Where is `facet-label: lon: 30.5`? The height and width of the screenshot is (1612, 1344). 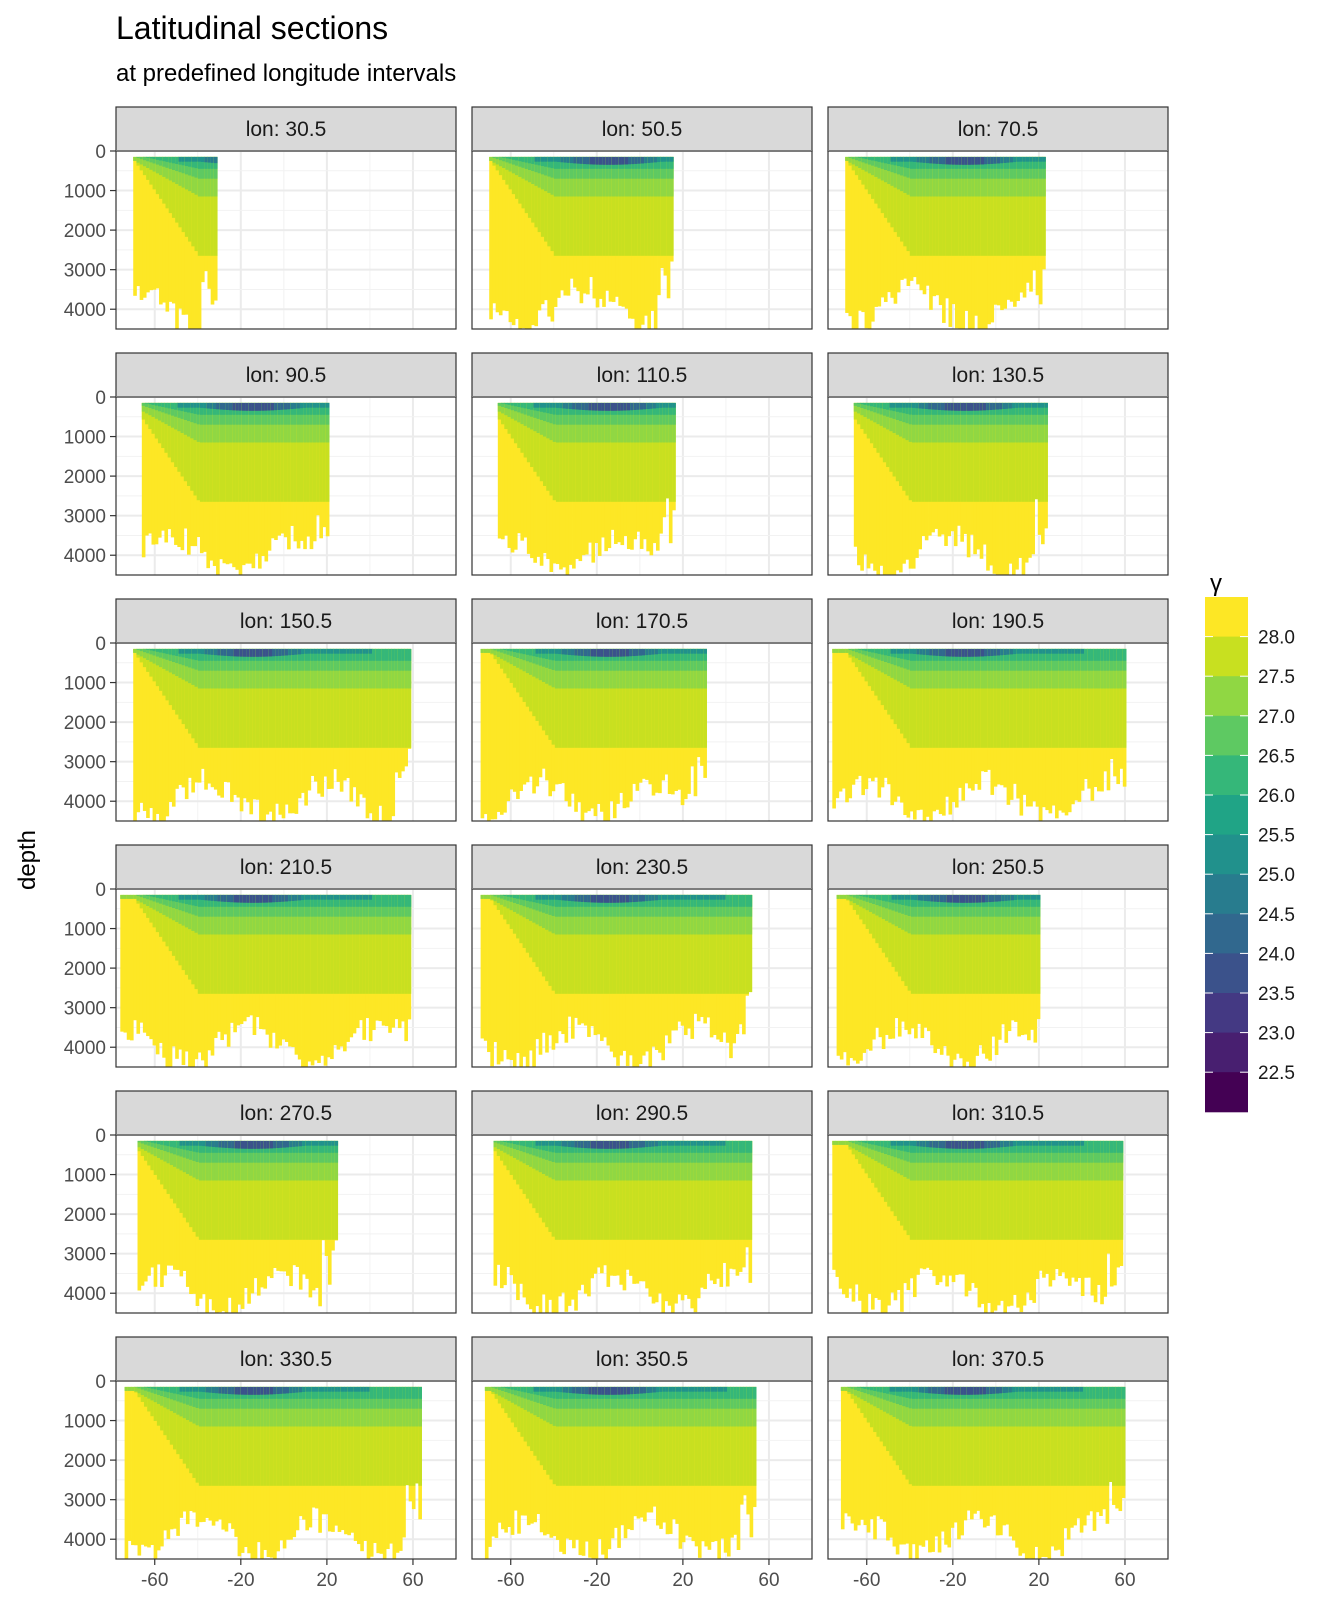
facet-label: lon: 30.5 is located at coordinates (286, 129).